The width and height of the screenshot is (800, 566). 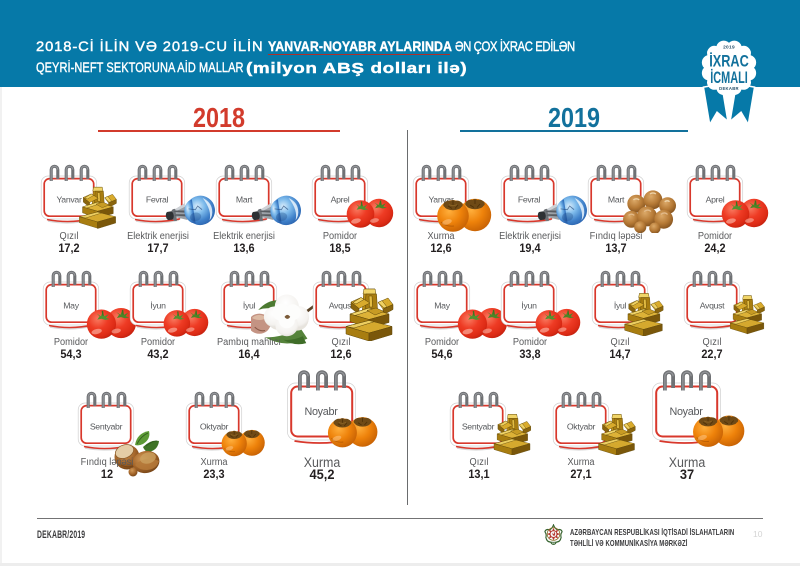 What do you see at coordinates (729, 48) in the screenshot?
I see `svg-text: 2019` at bounding box center [729, 48].